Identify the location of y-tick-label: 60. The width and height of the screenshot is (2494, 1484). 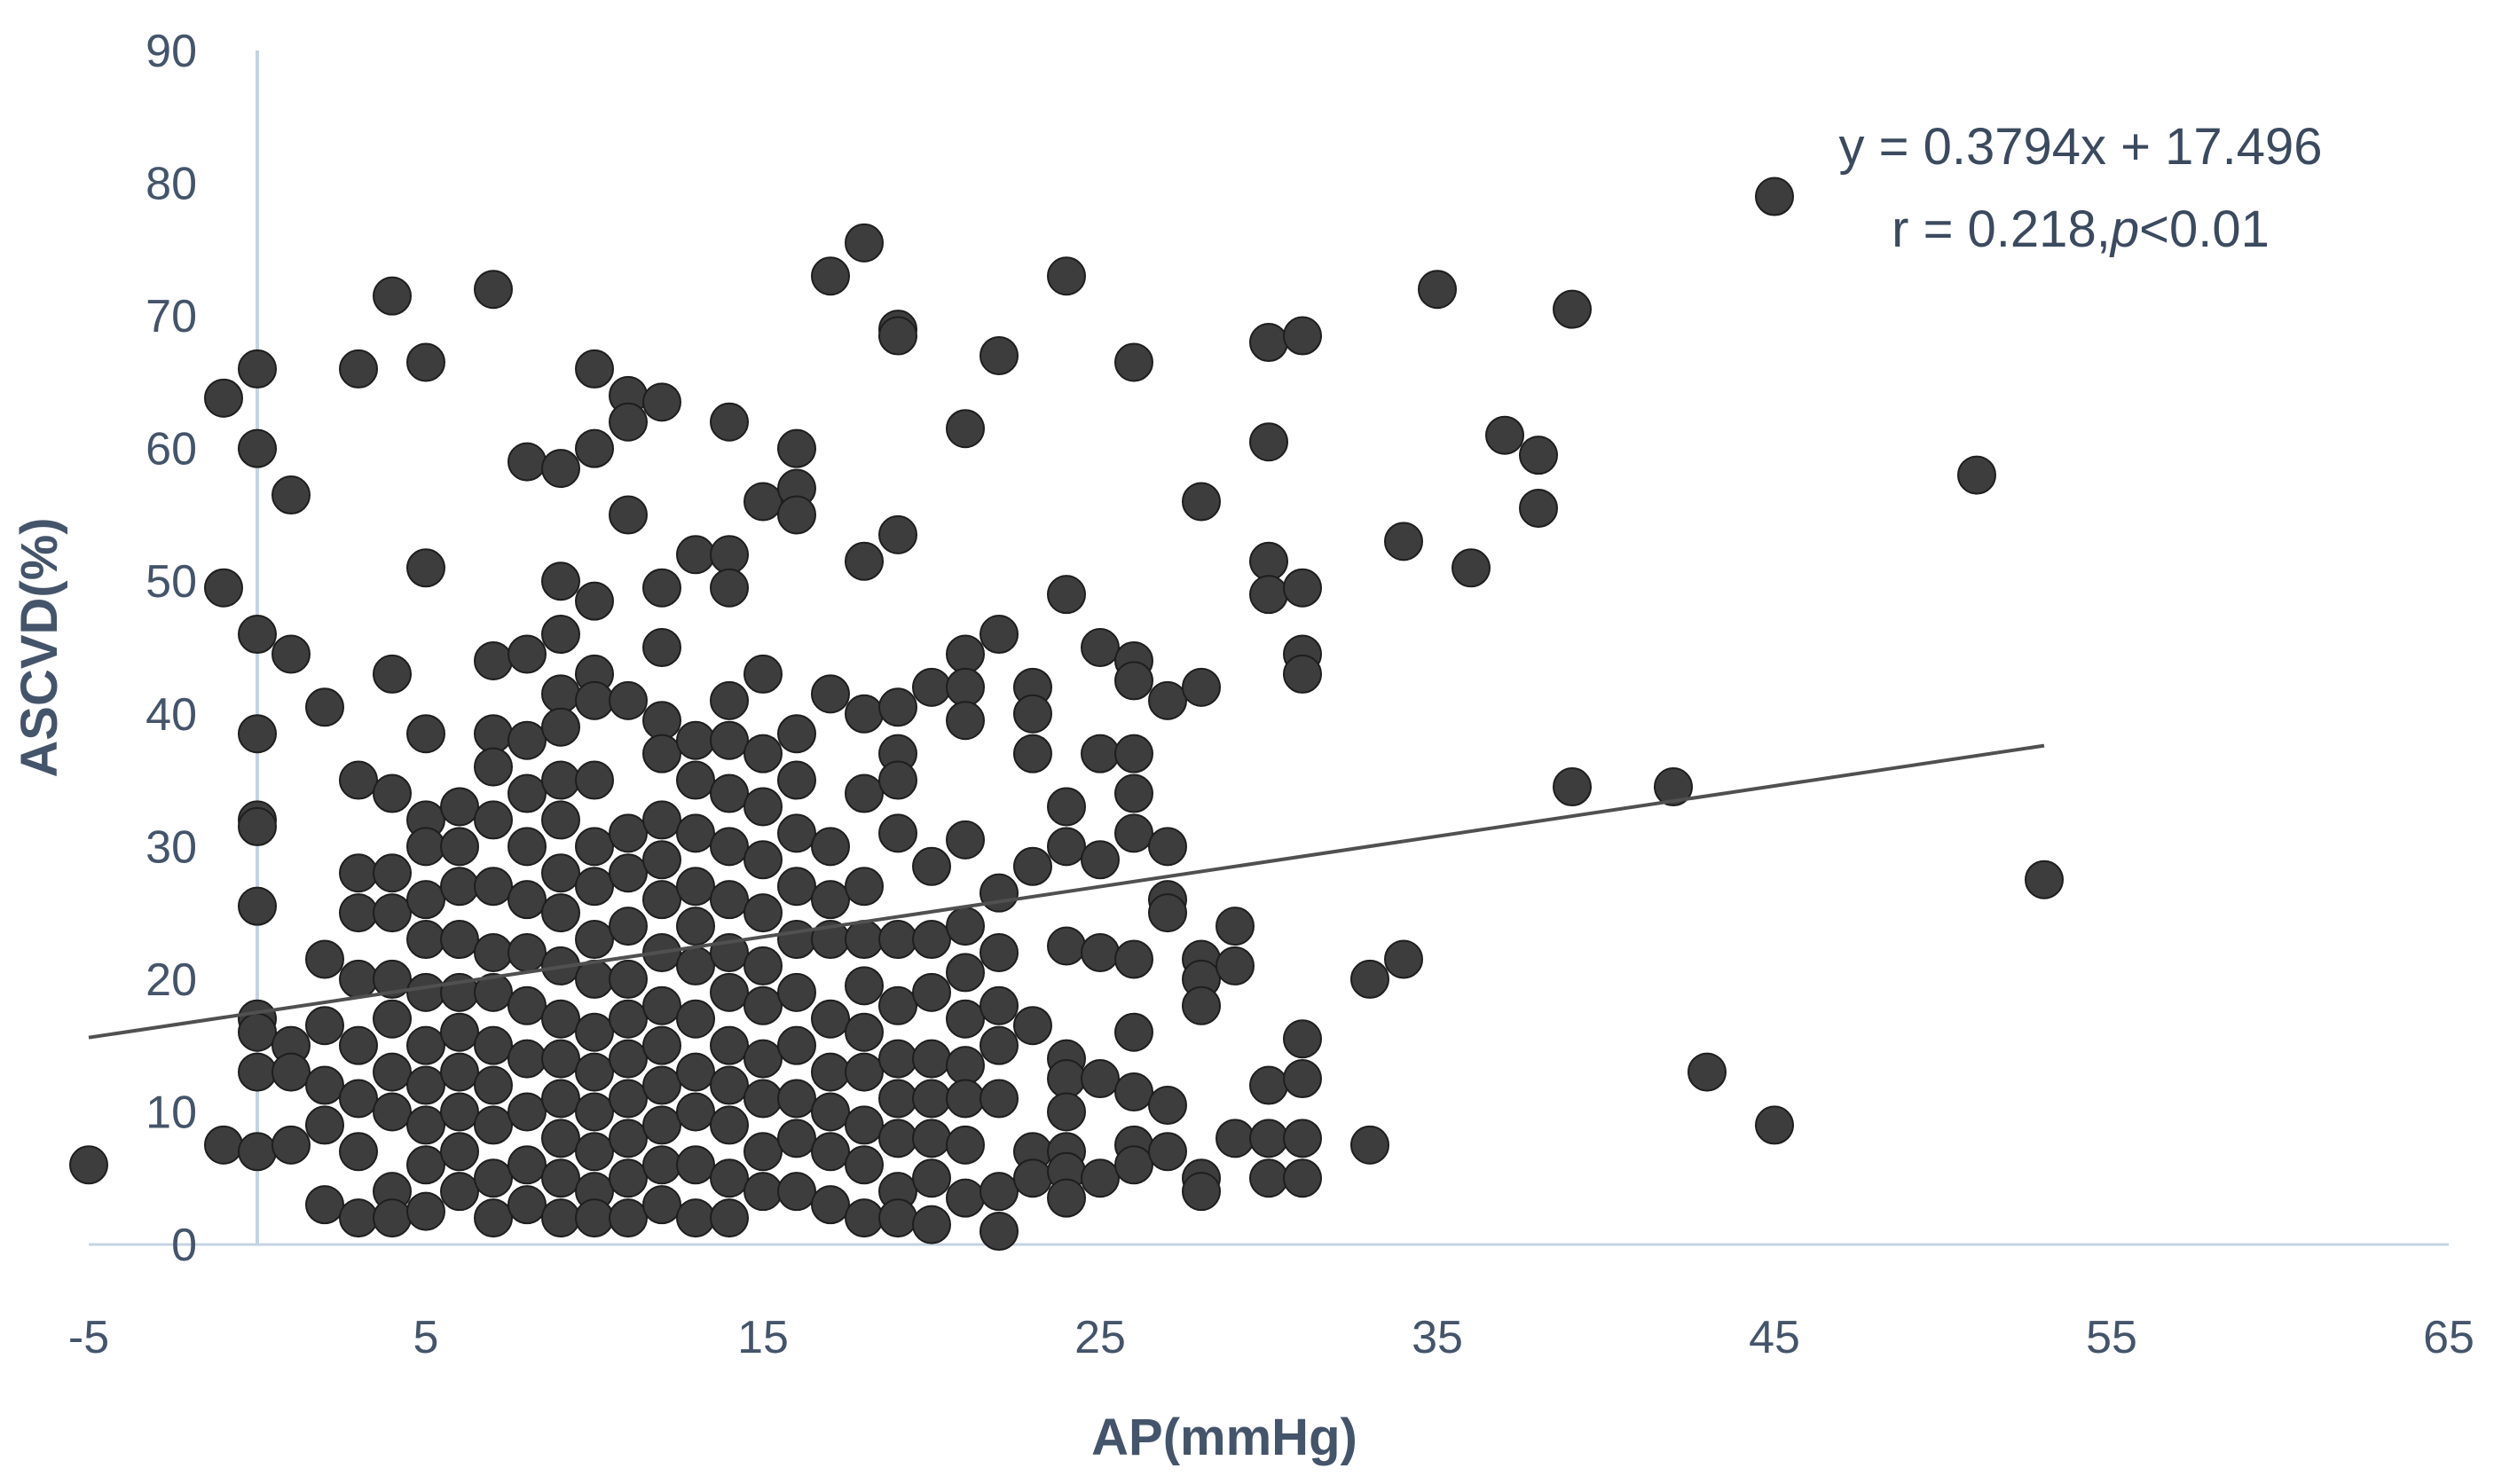
(171, 449).